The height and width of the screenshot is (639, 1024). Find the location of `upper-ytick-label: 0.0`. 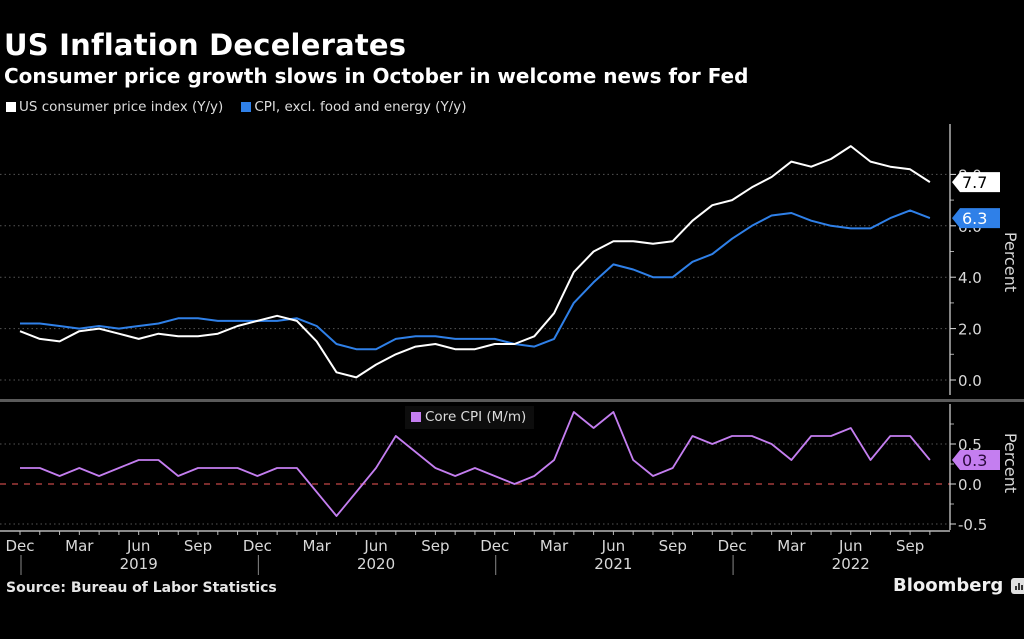

upper-ytick-label: 0.0 is located at coordinates (970, 381).